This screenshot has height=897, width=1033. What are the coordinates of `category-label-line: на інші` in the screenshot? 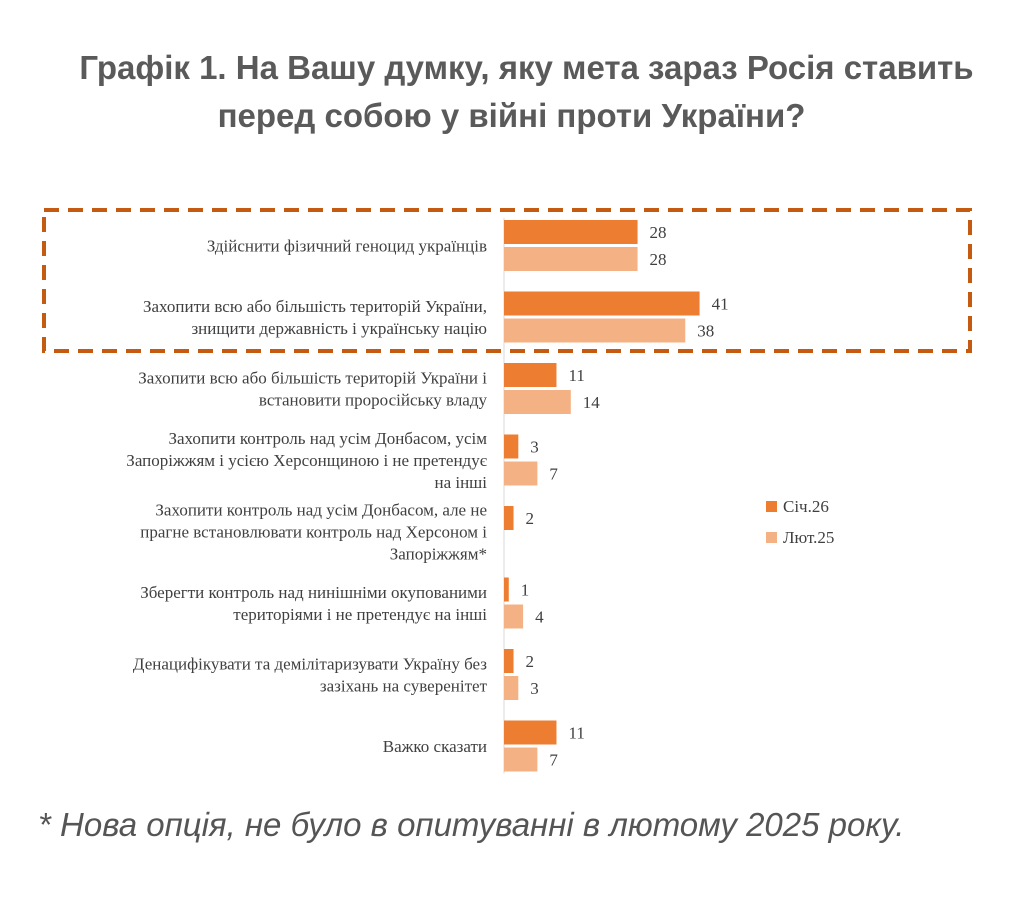 It's located at (460, 482).